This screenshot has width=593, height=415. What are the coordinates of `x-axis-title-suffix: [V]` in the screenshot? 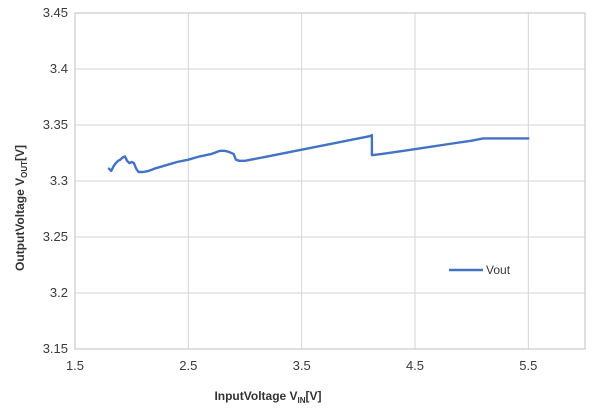 It's located at (314, 396).